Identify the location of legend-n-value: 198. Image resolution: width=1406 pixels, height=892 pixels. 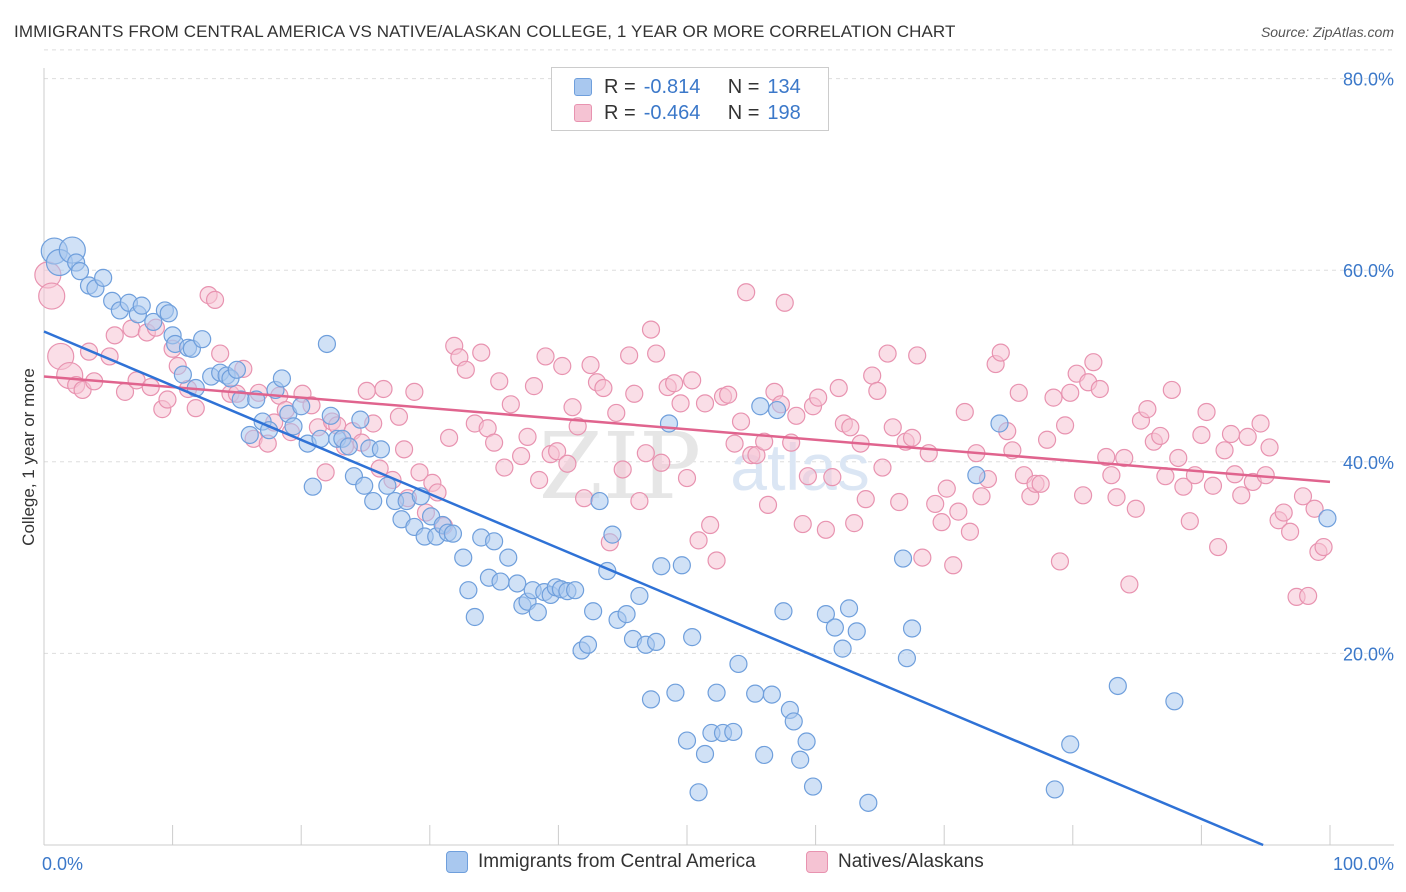
(784, 112).